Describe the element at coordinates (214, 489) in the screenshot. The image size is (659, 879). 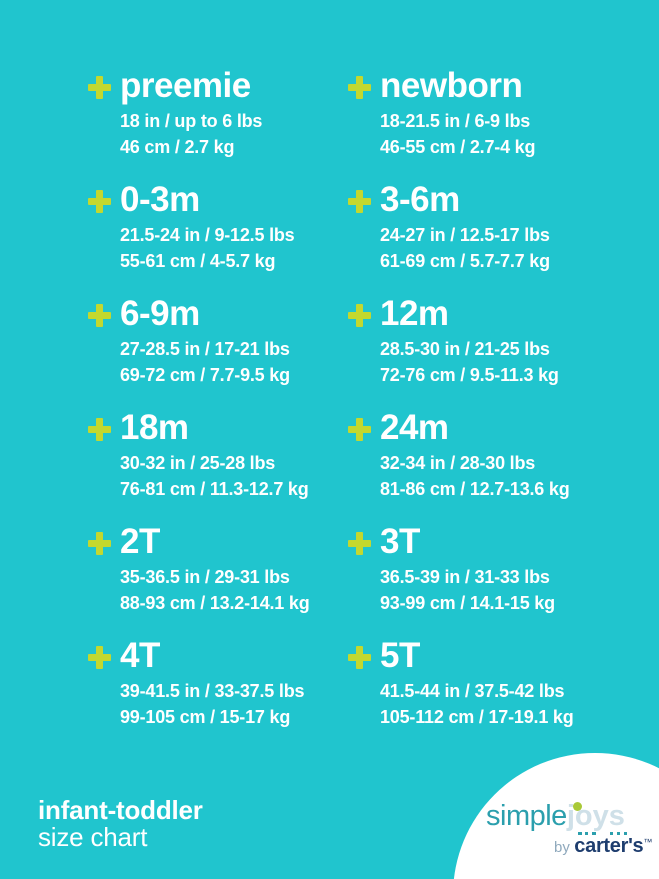
I see `size-metric: 76-81 cm / 11.3-12.7 kg` at that location.